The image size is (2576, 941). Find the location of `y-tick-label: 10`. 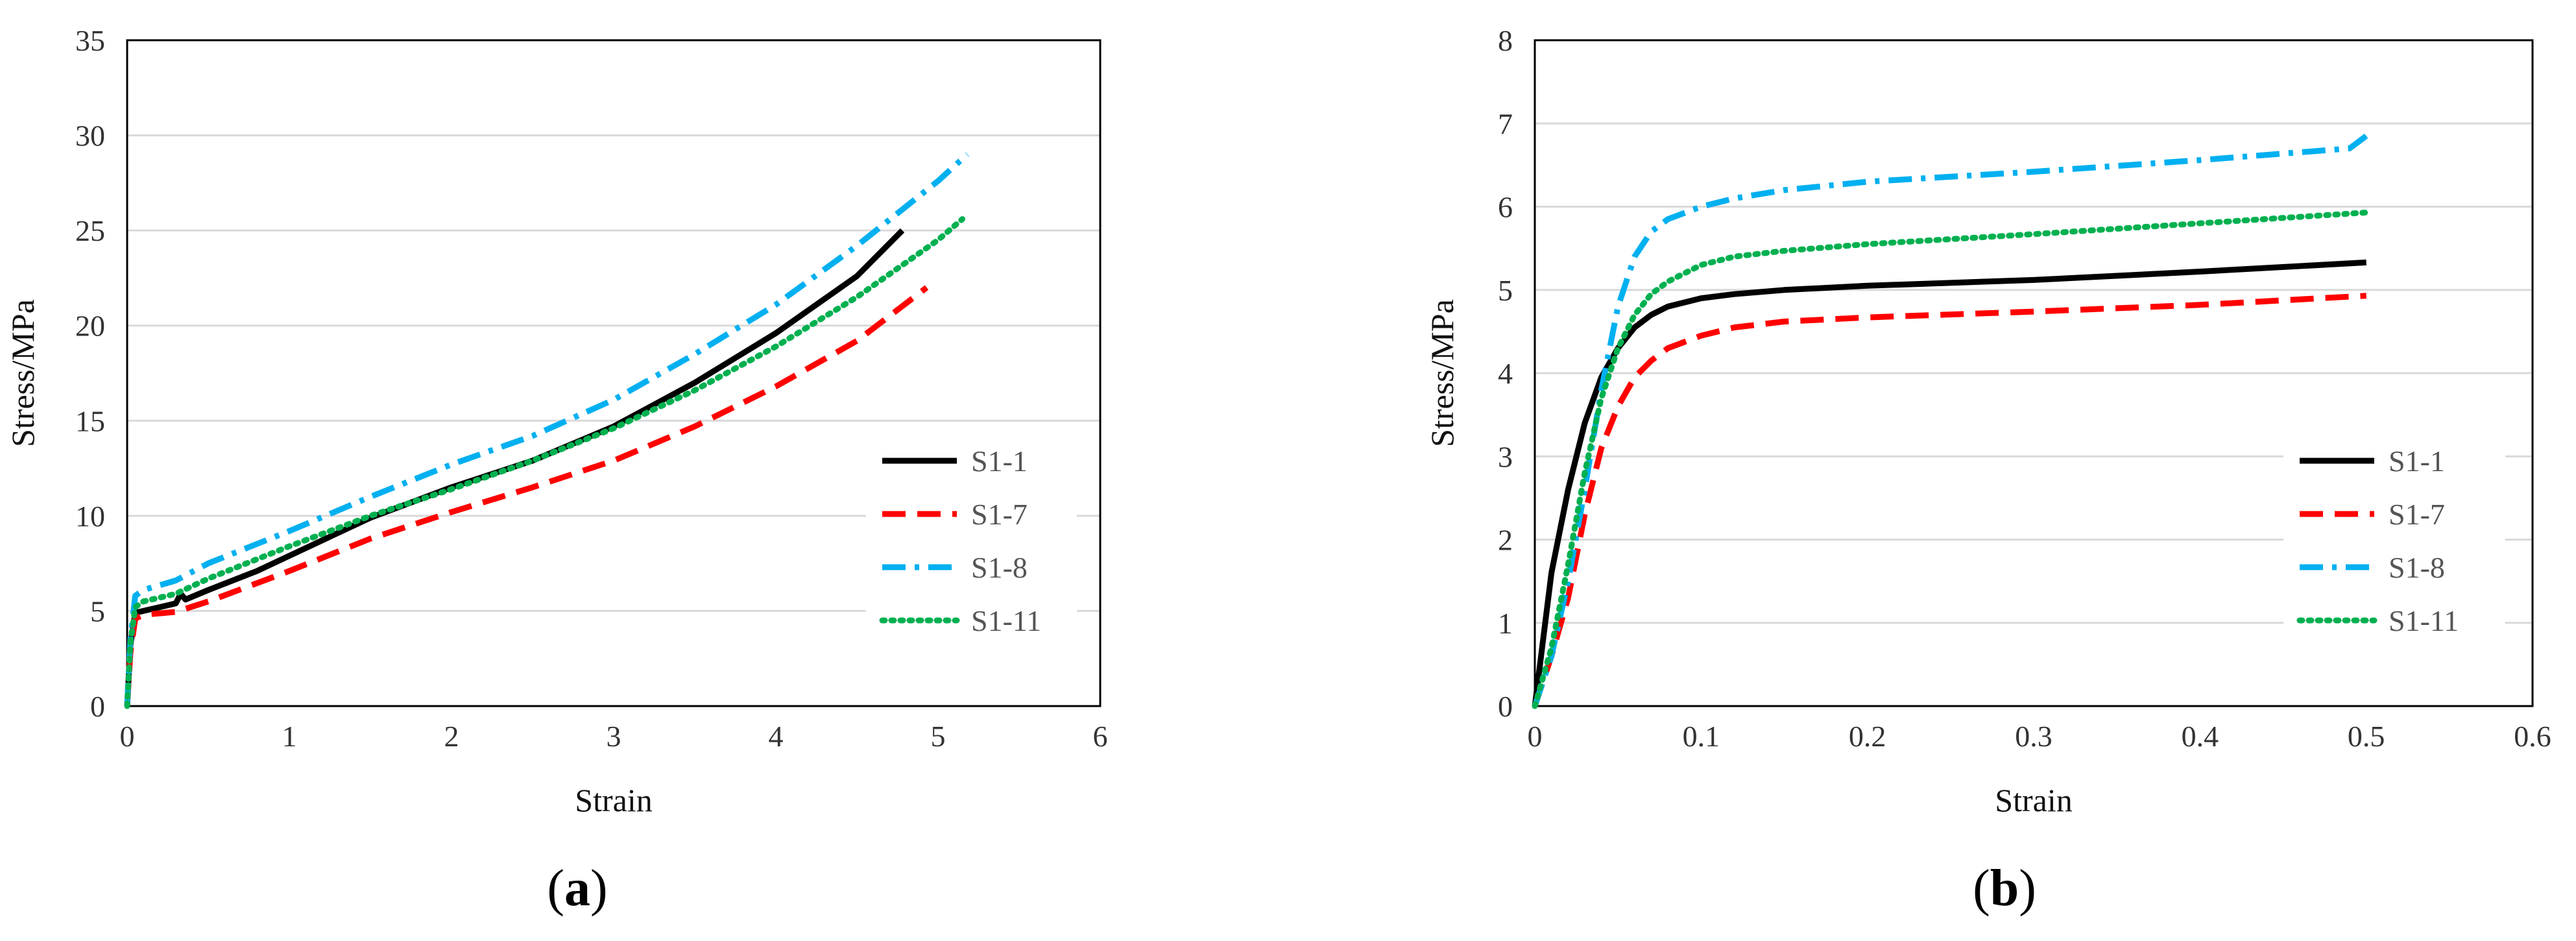

y-tick-label: 10 is located at coordinates (90, 516).